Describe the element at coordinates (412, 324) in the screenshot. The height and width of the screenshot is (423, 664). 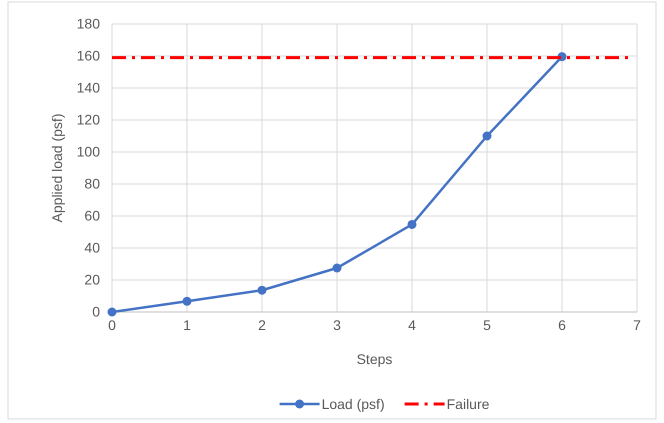
I see `x-tick-label: 4` at that location.